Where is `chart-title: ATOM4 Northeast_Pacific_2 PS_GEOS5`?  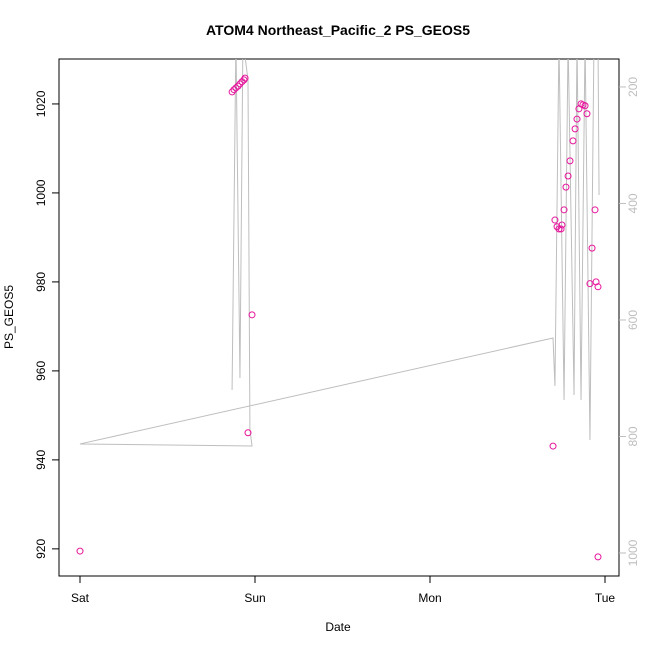 chart-title: ATOM4 Northeast_Pacific_2 PS_GEOS5 is located at coordinates (338, 30).